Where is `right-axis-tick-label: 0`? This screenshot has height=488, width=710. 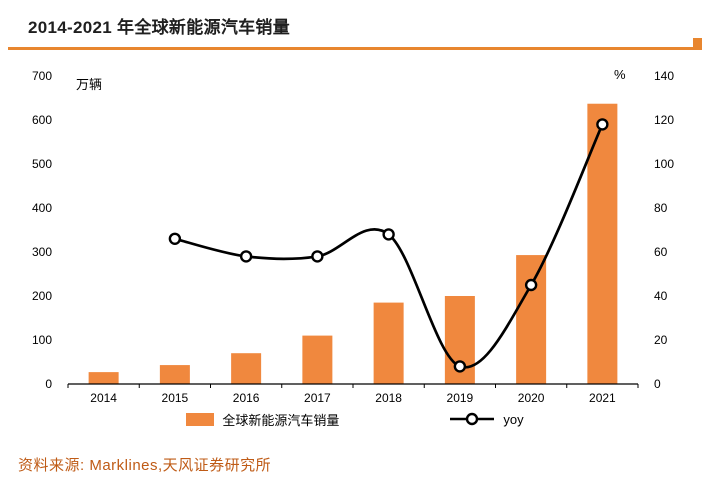
right-axis-tick-label: 0 is located at coordinates (657, 384).